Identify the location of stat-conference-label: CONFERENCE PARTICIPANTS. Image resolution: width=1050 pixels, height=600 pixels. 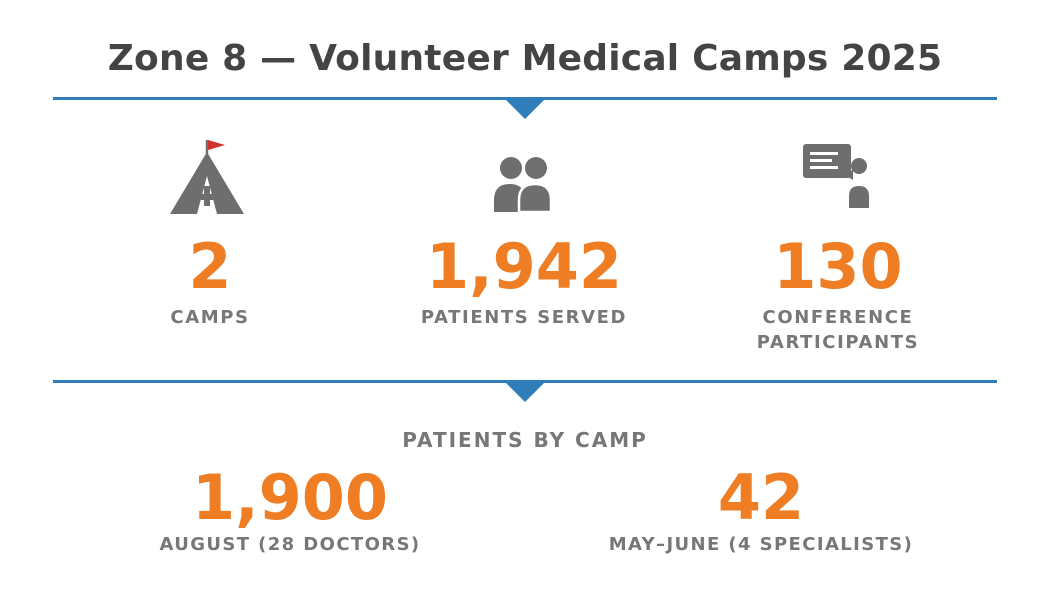
(838, 330).